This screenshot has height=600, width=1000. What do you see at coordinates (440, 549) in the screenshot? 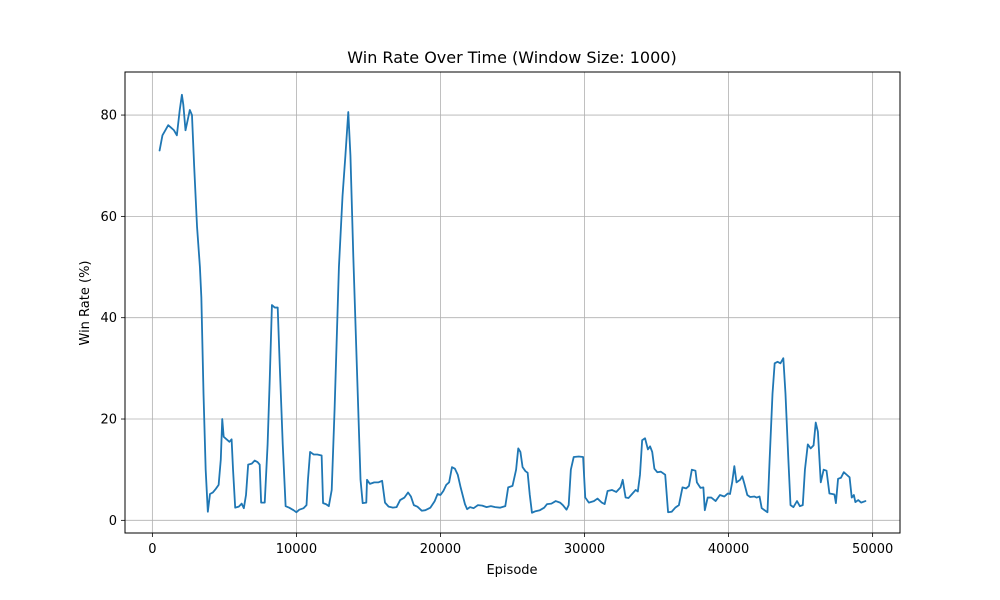
I see `x-tick-label: 20000` at bounding box center [440, 549].